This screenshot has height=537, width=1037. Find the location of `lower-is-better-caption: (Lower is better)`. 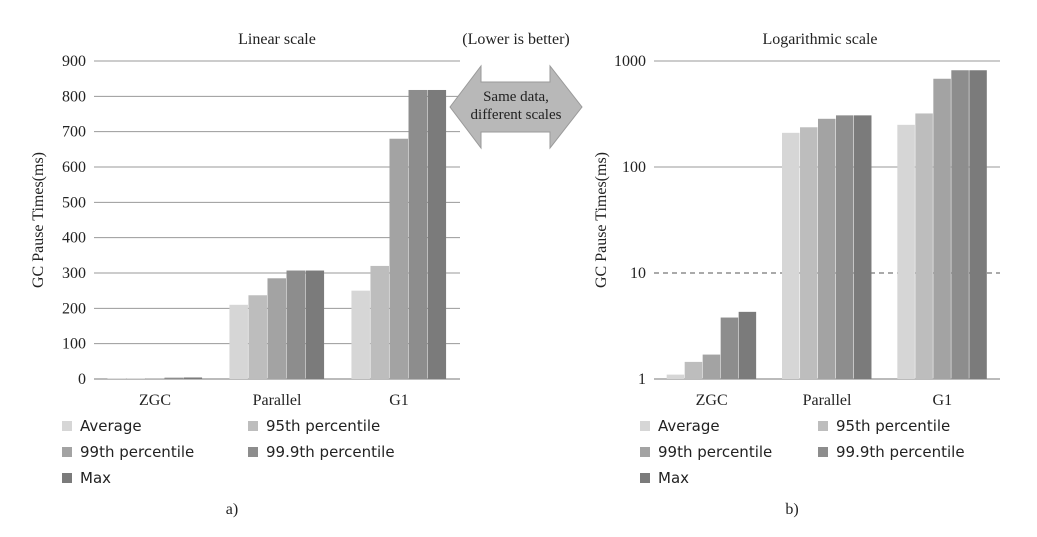

lower-is-better-caption: (Lower is better) is located at coordinates (516, 39).